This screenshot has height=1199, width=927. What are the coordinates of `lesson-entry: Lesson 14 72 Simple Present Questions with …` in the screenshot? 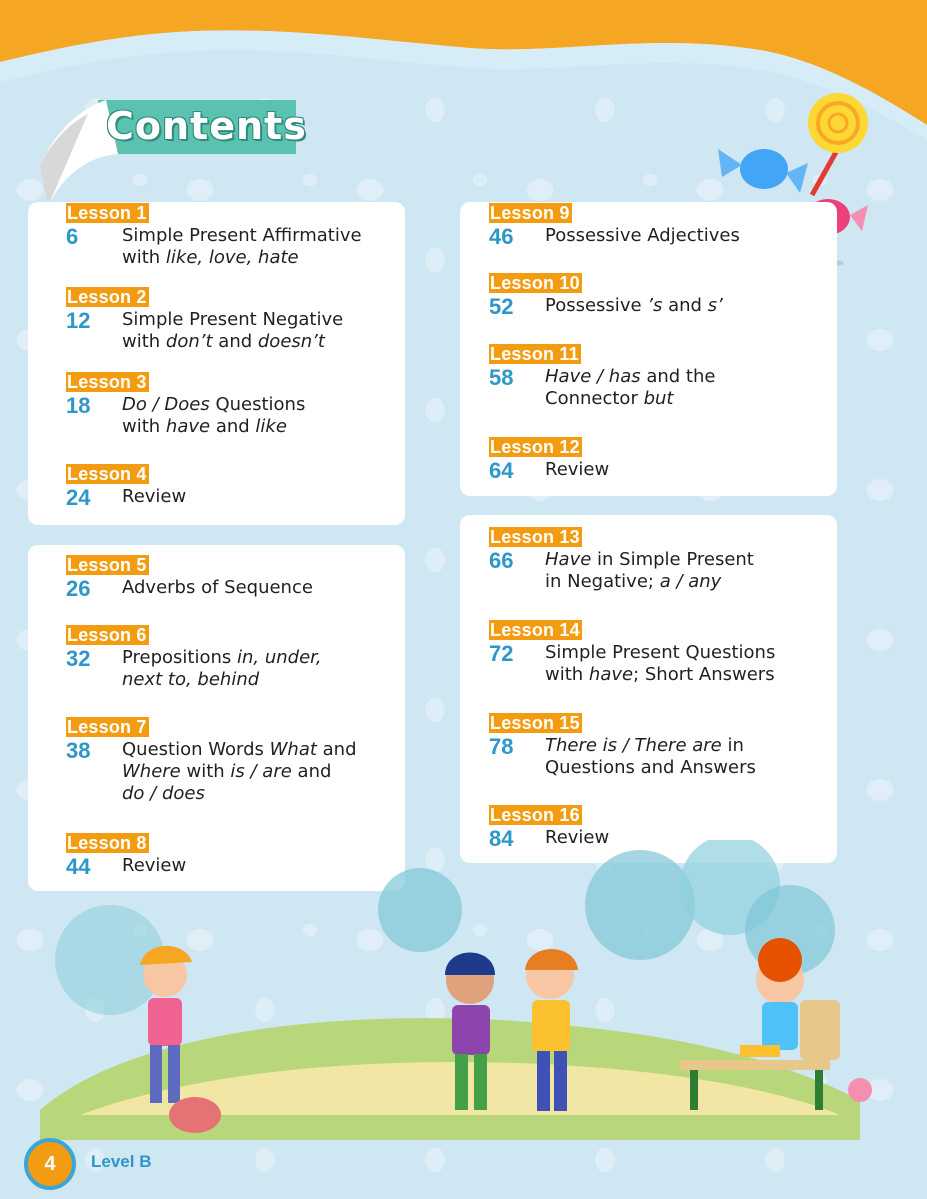 It's located at (632, 653).